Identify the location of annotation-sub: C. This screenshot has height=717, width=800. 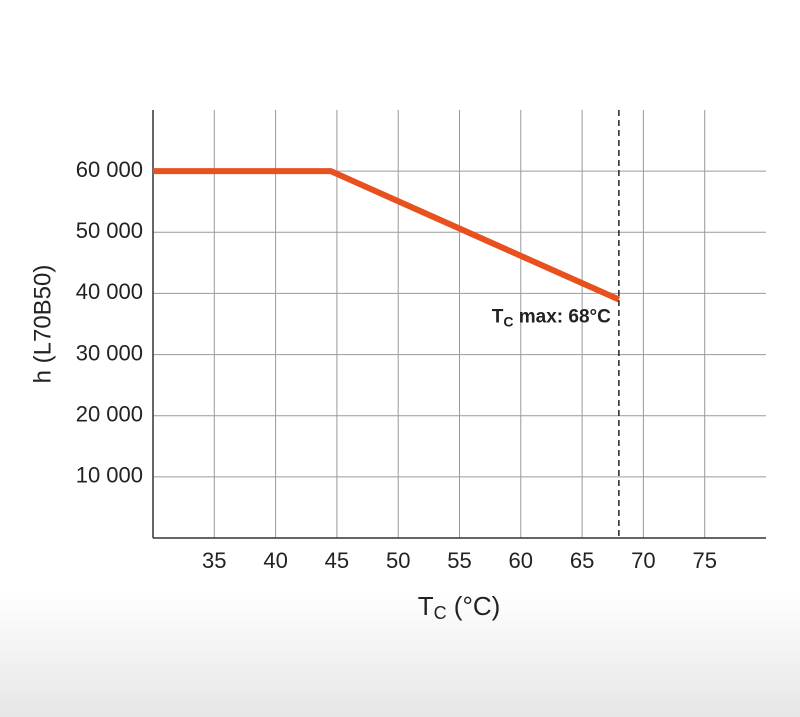
(508, 321).